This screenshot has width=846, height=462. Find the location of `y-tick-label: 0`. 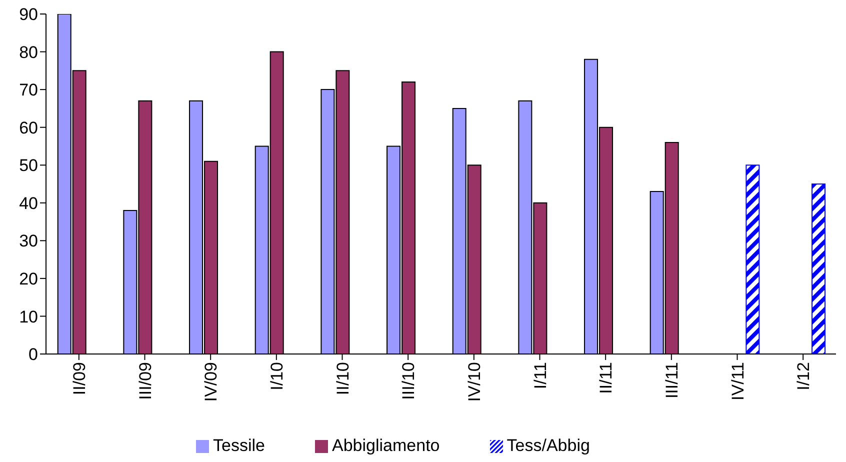

y-tick-label: 0 is located at coordinates (33, 354).